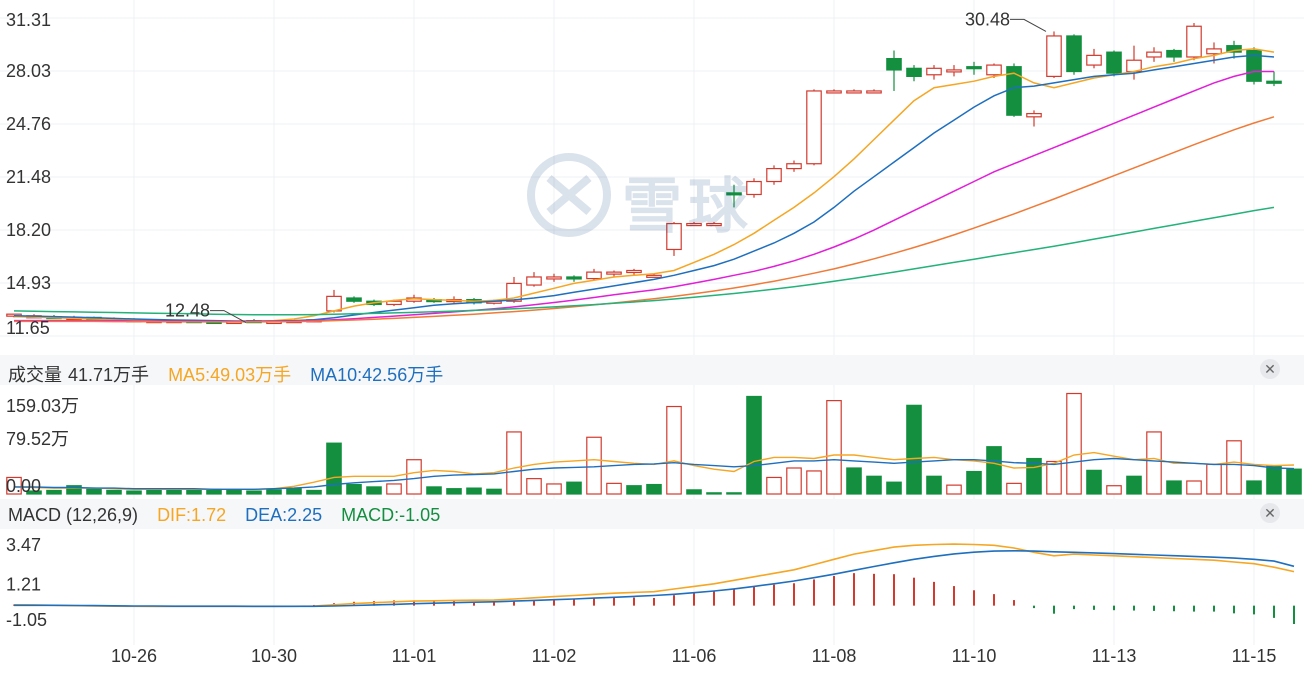  I want to click on macd-dif-label: DIF:1.72, so click(192, 515).